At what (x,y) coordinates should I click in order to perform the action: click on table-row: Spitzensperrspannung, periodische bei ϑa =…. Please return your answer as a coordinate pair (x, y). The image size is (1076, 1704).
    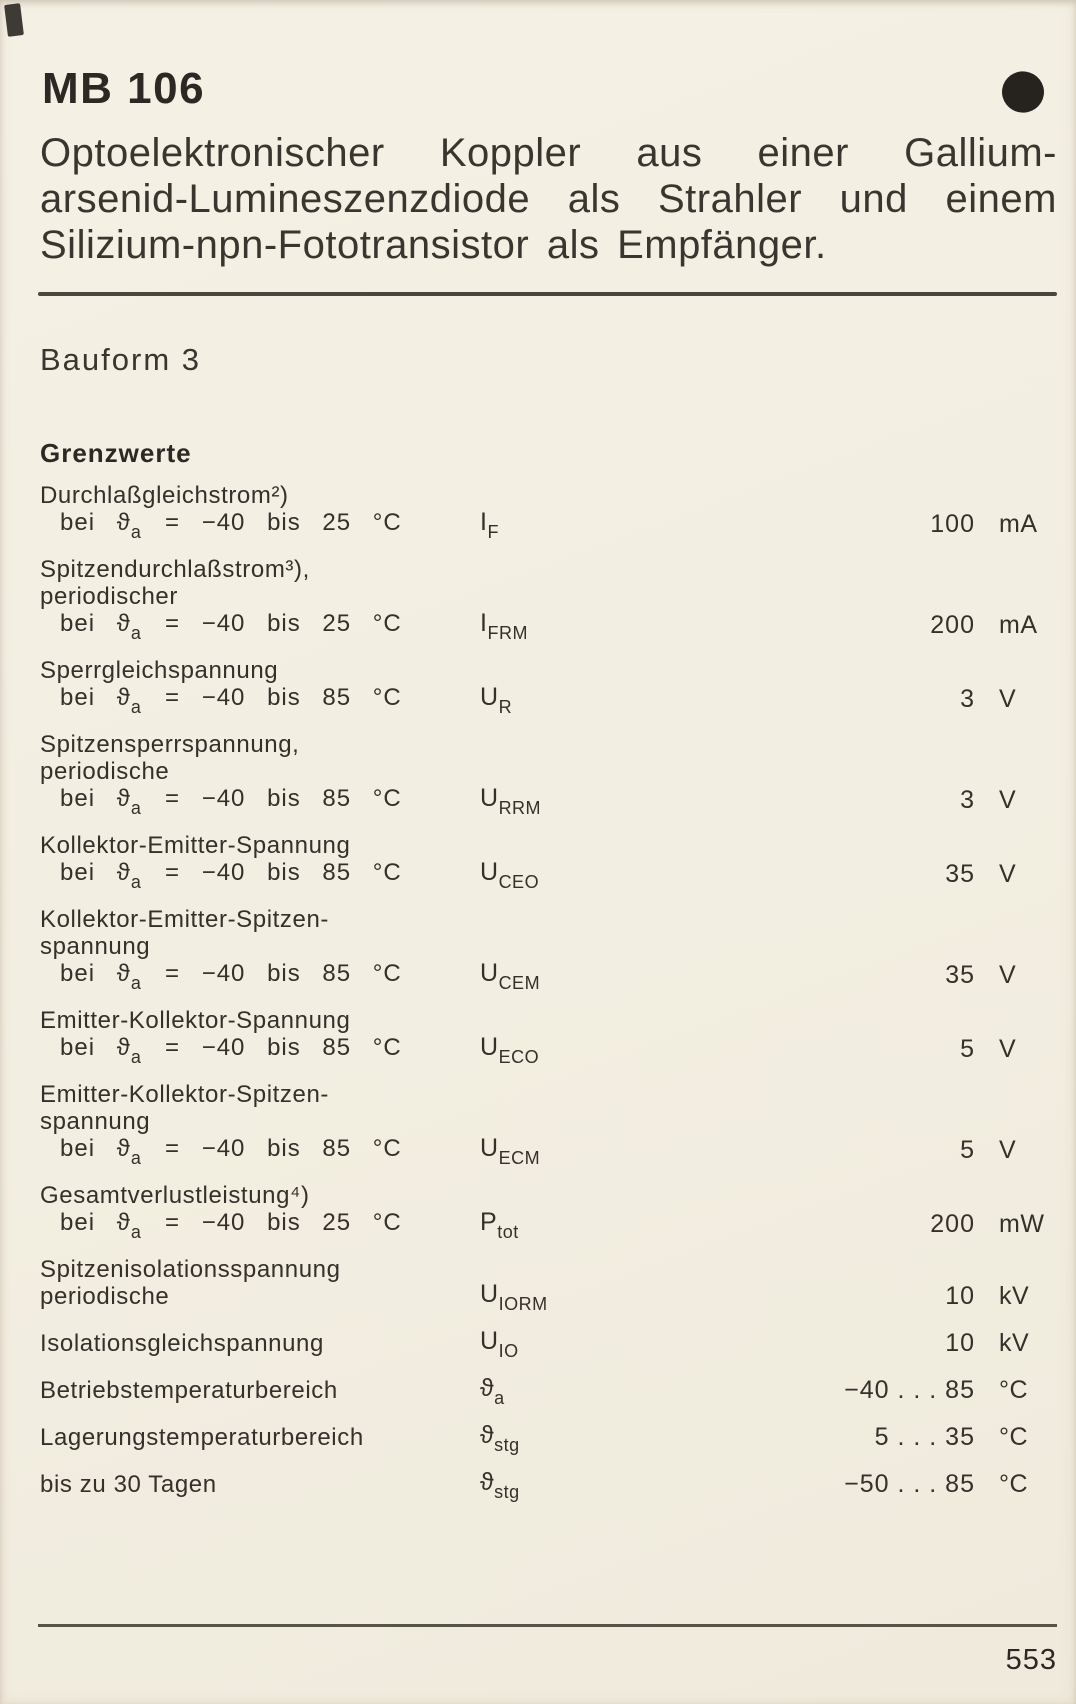
    Looking at the image, I should click on (548, 774).